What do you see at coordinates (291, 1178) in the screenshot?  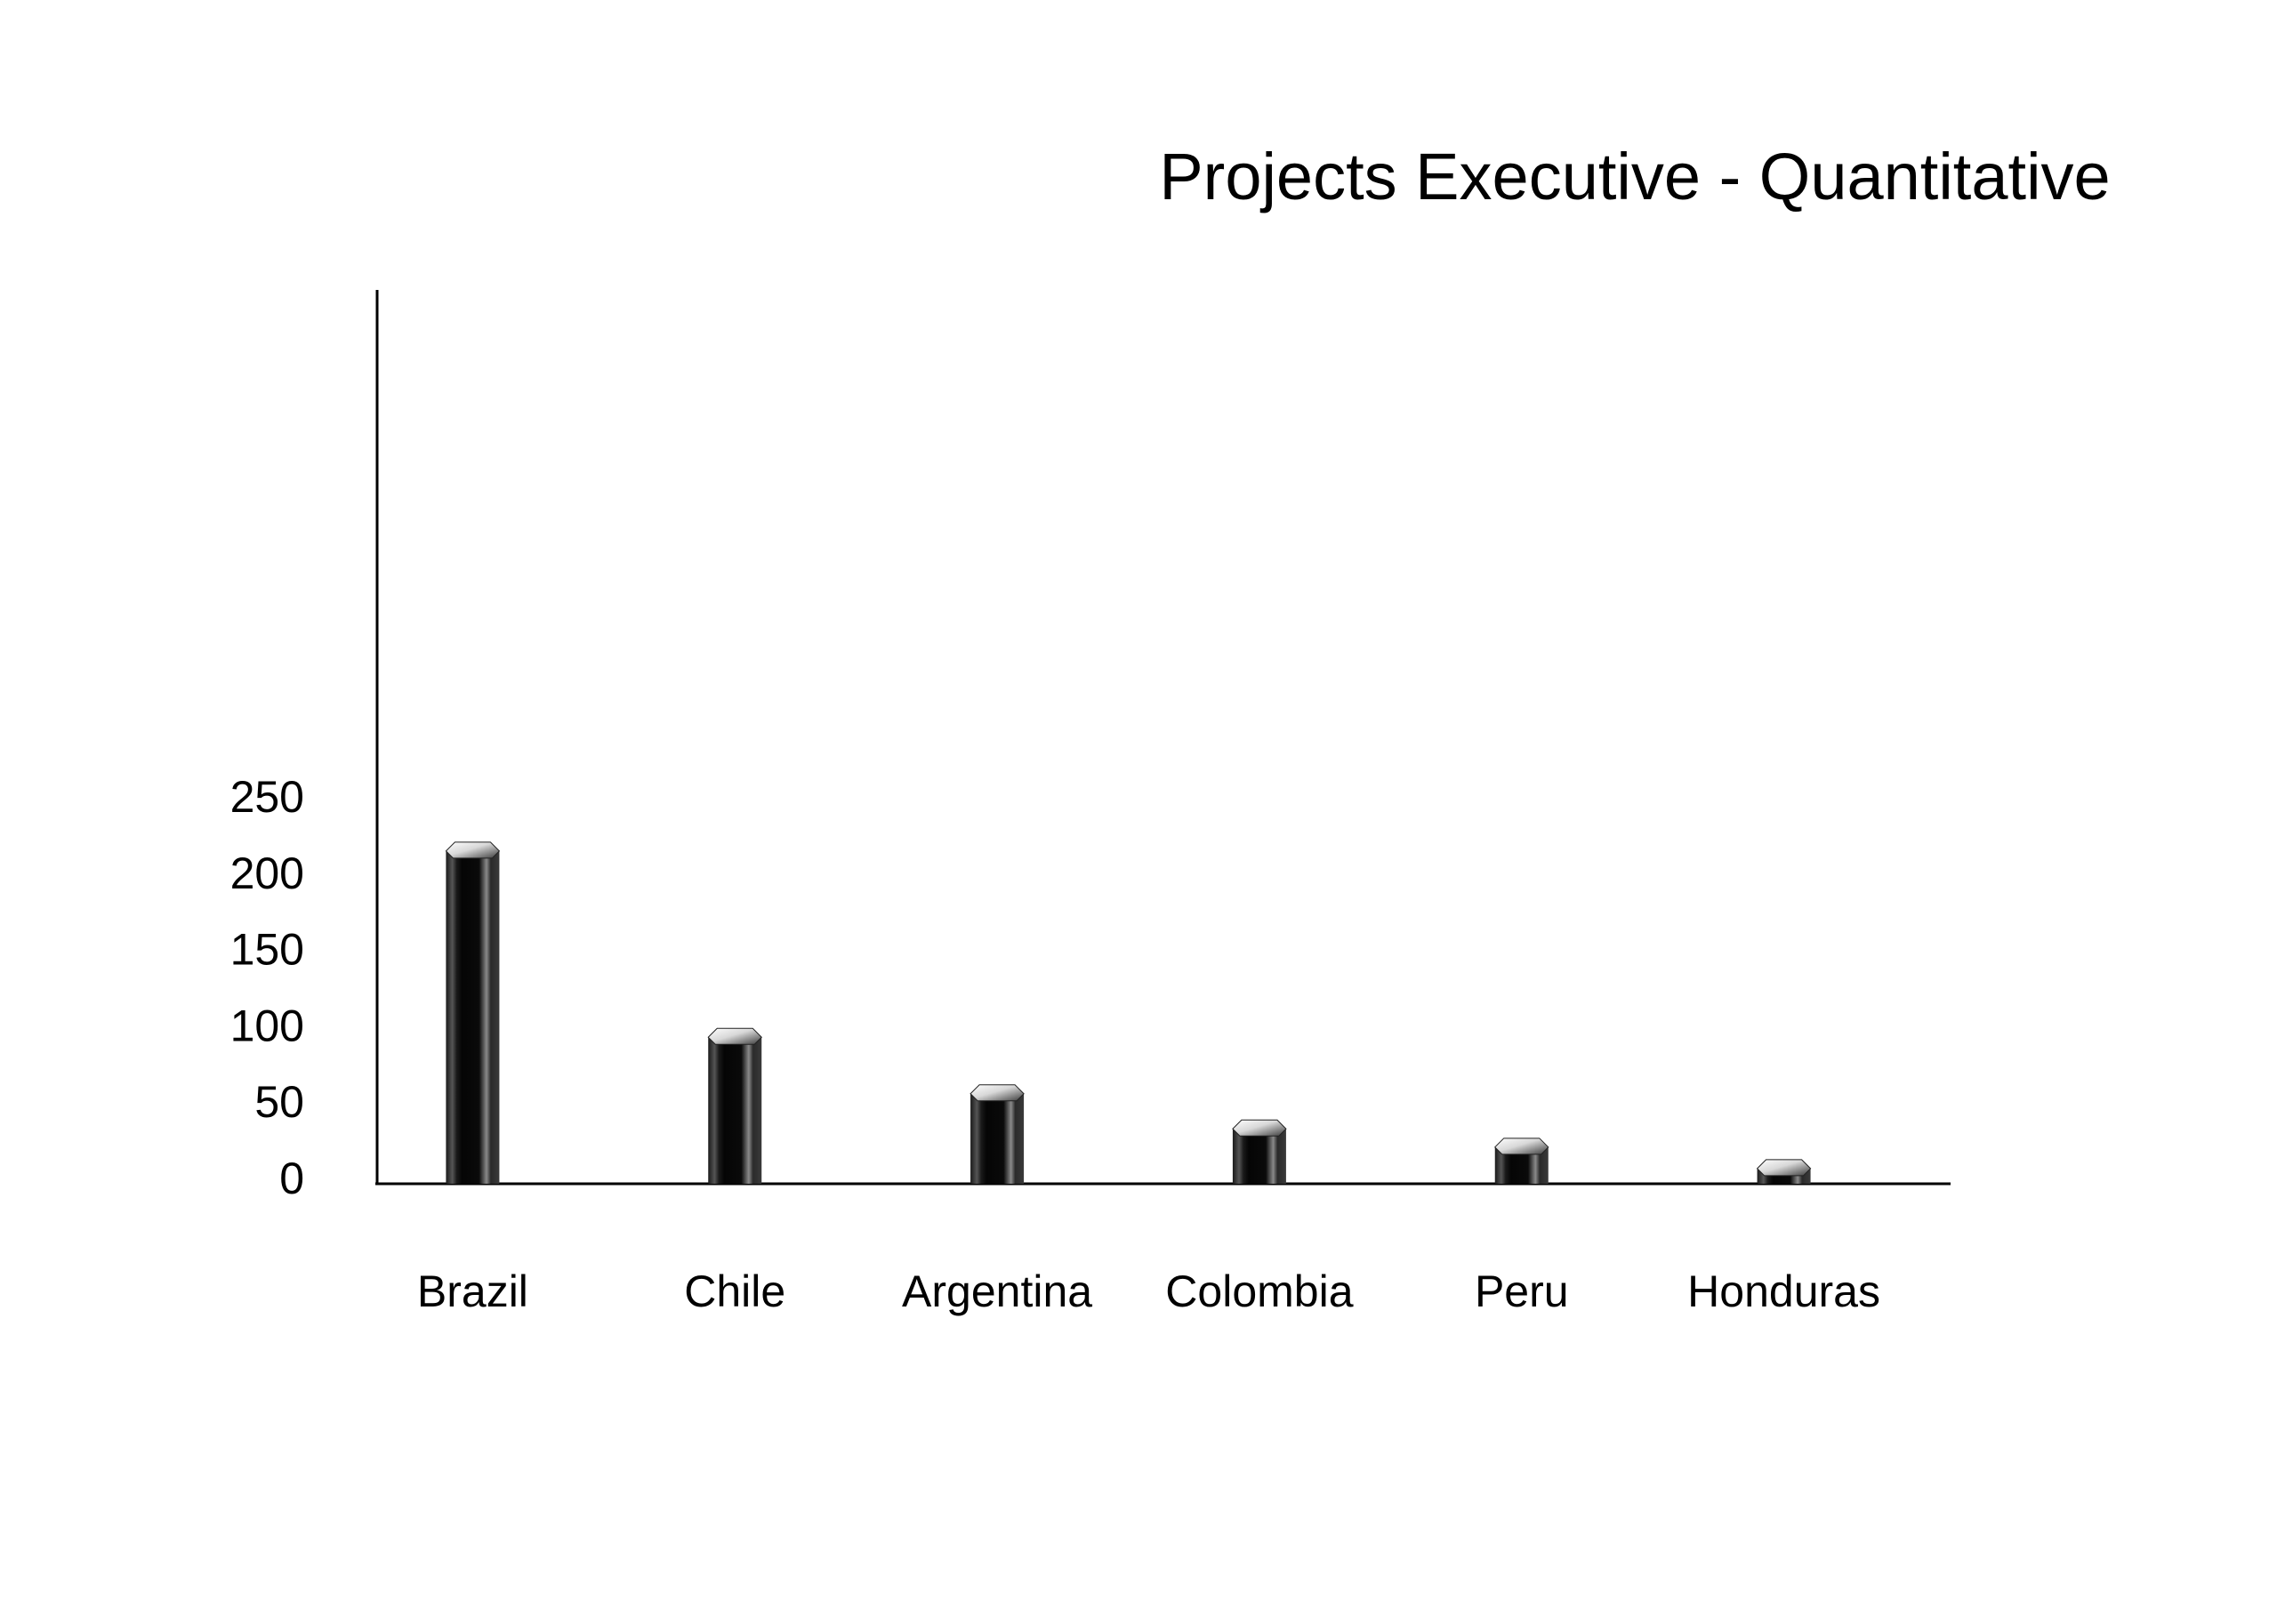 I see `y-tick-label: 0` at bounding box center [291, 1178].